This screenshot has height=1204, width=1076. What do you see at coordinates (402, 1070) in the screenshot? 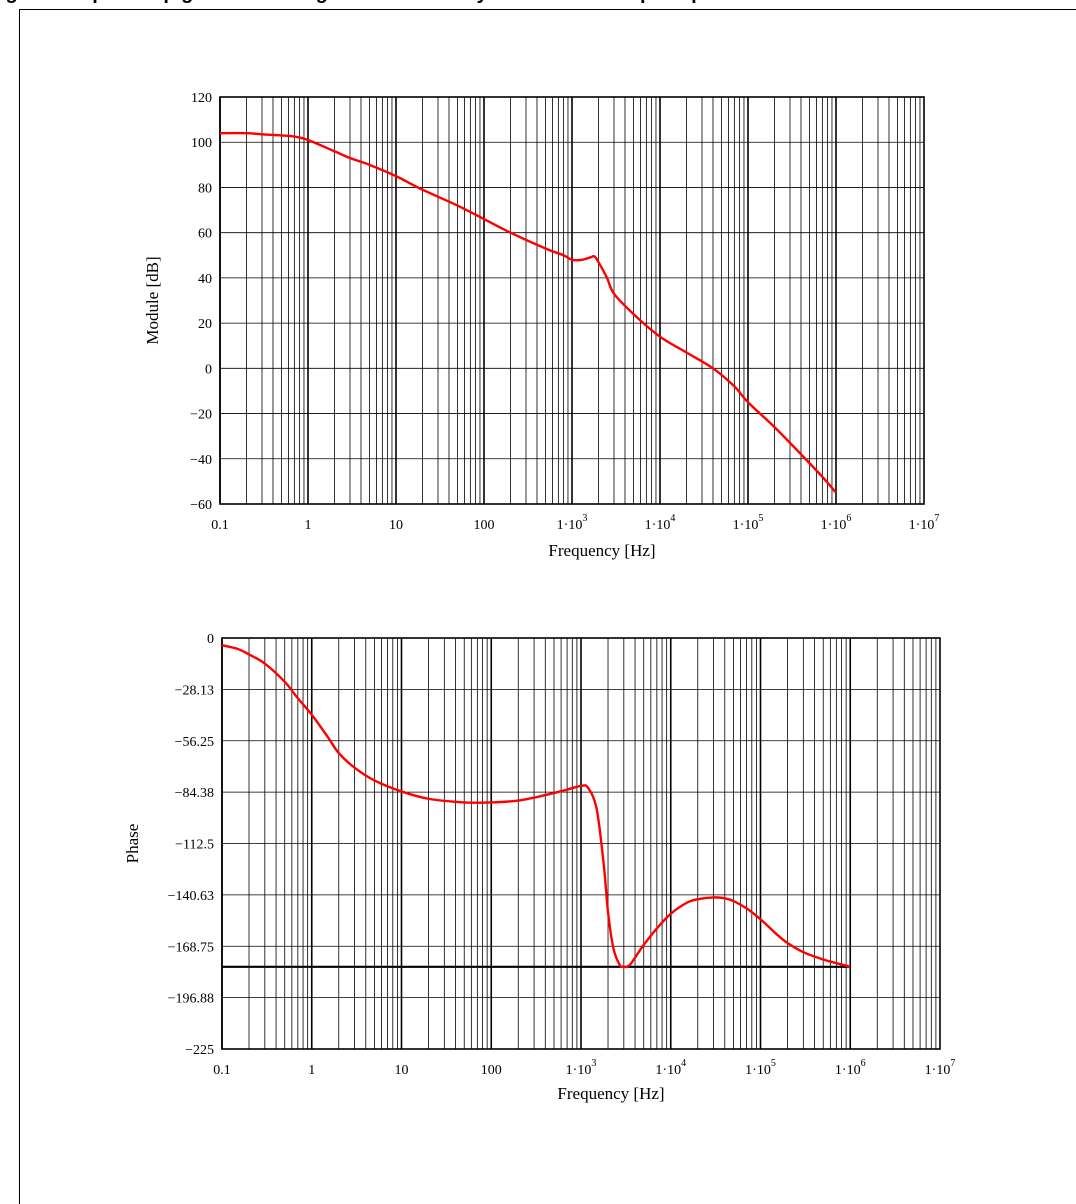
I see `phase-x-tick-label: 10` at bounding box center [402, 1070].